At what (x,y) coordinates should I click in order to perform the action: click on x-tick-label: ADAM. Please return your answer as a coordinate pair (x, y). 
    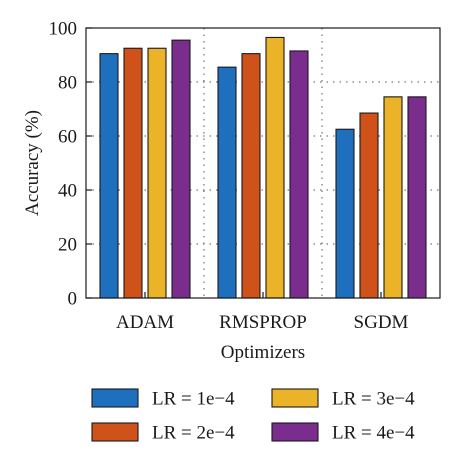
    Looking at the image, I should click on (145, 322).